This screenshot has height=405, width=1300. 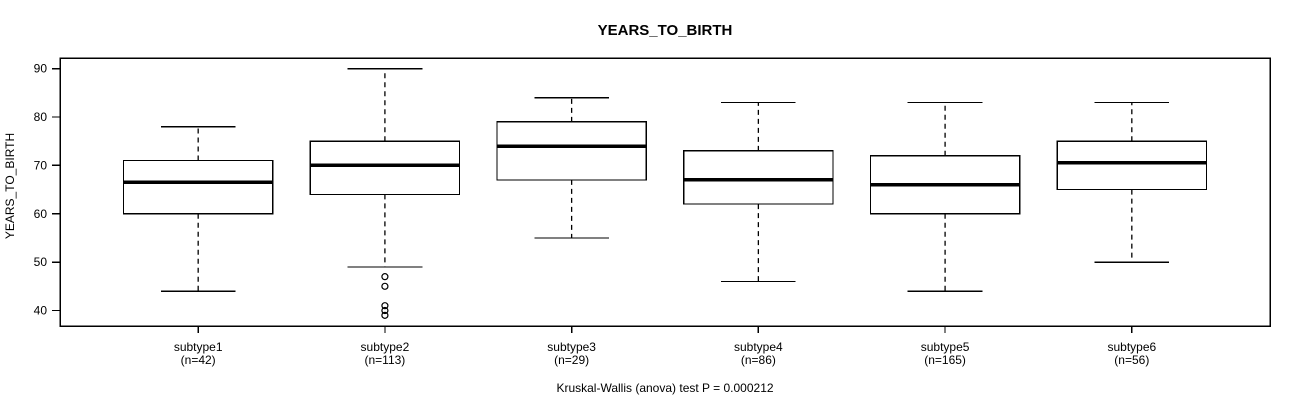 What do you see at coordinates (198, 360) in the screenshot?
I see `x-category-n-label: (n=42)` at bounding box center [198, 360].